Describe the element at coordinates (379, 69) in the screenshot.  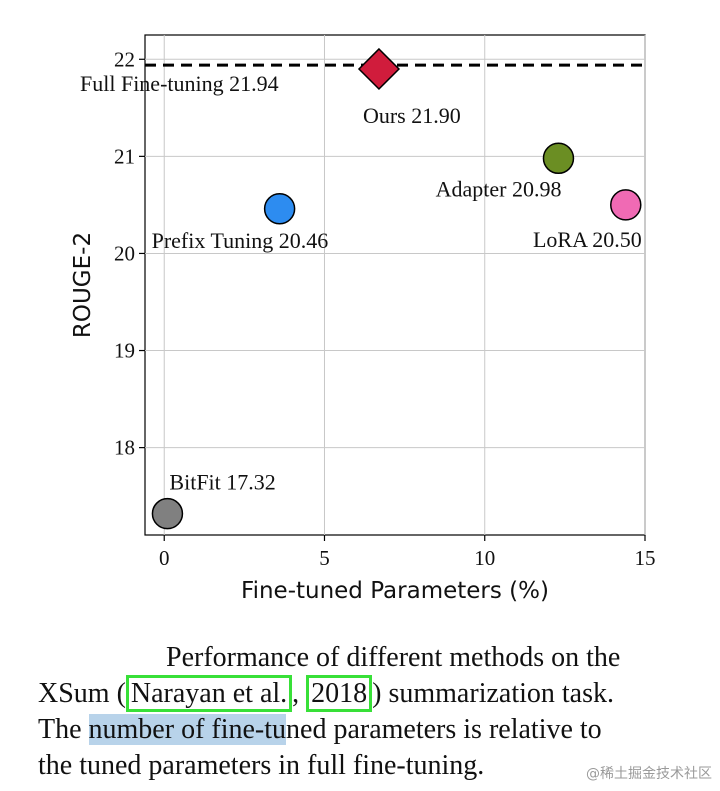
I see `ours-diamond-marker` at that location.